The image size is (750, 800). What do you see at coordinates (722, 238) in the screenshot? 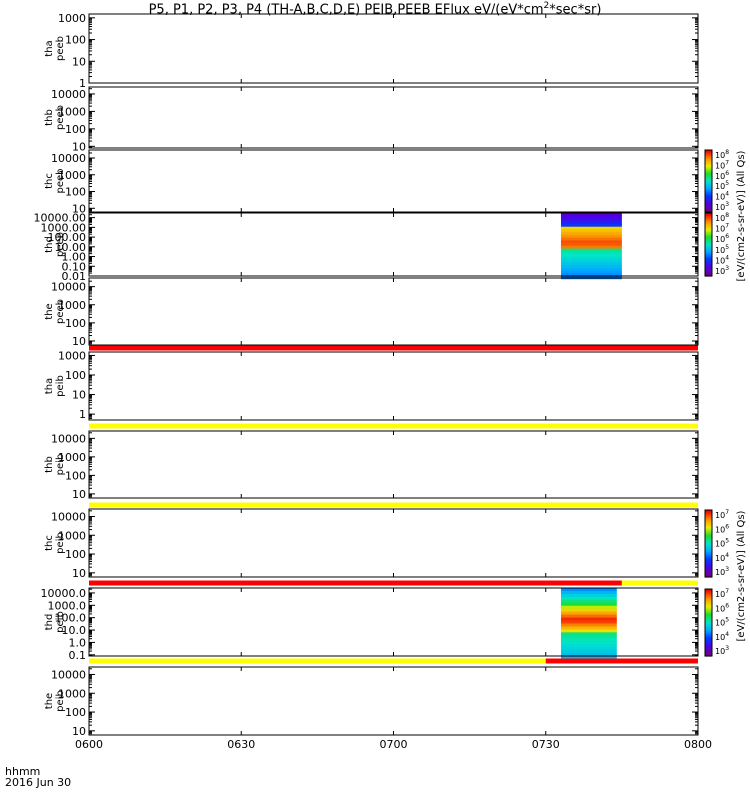
I see `peeb-thd-colorbar-tick: 10⁶` at bounding box center [722, 238].